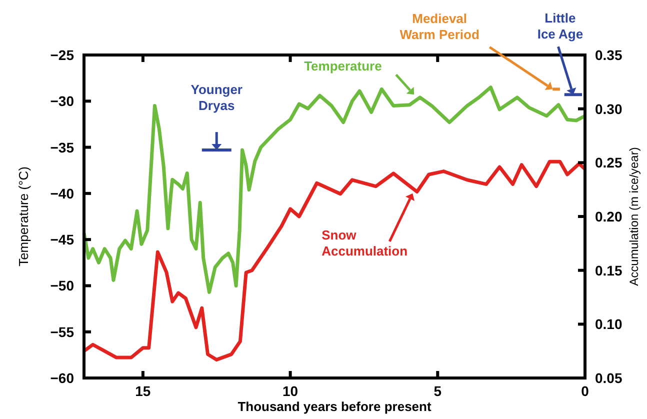 This screenshot has width=647, height=419. What do you see at coordinates (608, 162) in the screenshot?
I see `y2-tick-label: 0.25` at bounding box center [608, 162].